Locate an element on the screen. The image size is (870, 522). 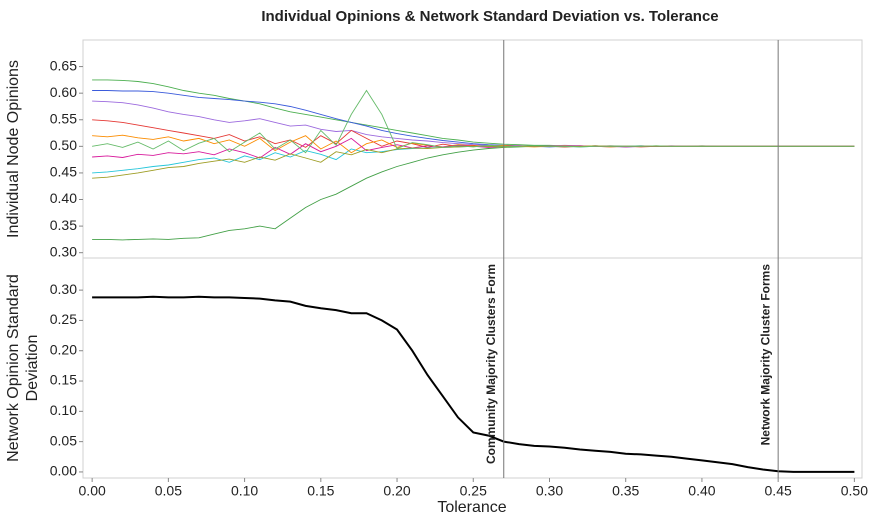
x-tick-label: 0.00 is located at coordinates (92, 491).